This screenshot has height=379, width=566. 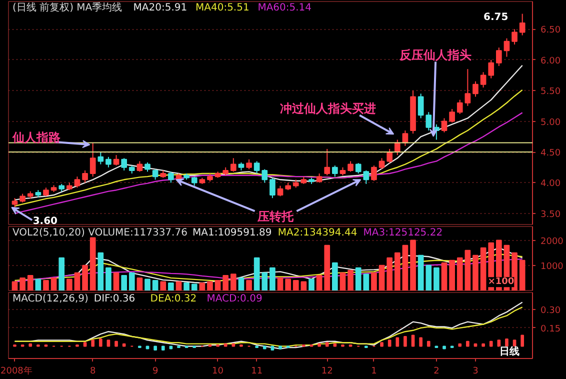 I want to click on annotation: MACD:0.09, so click(x=234, y=299).